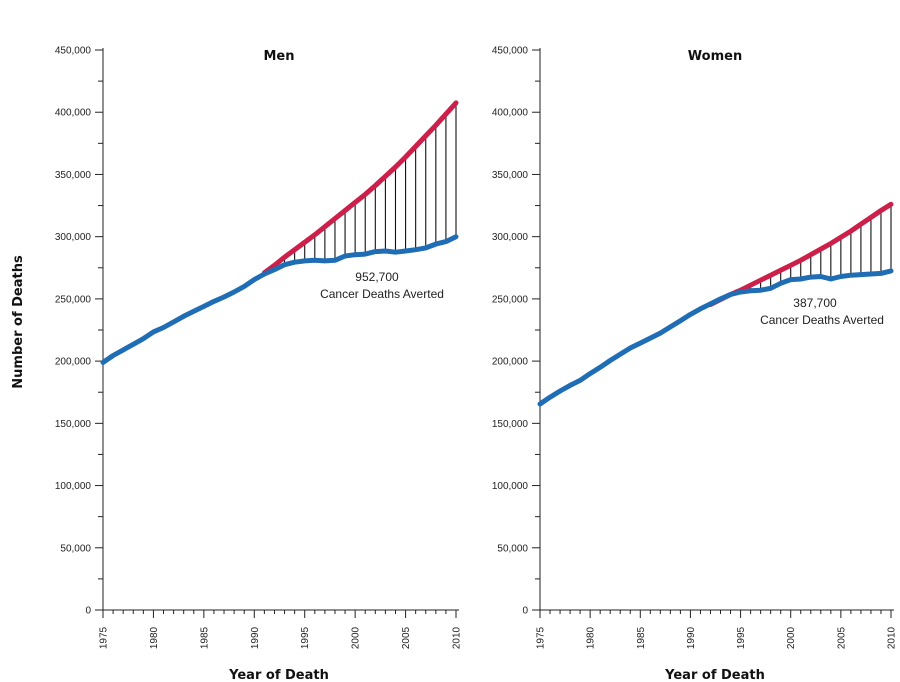 This screenshot has height=682, width=900. I want to click on chart-title: Women, so click(715, 56).